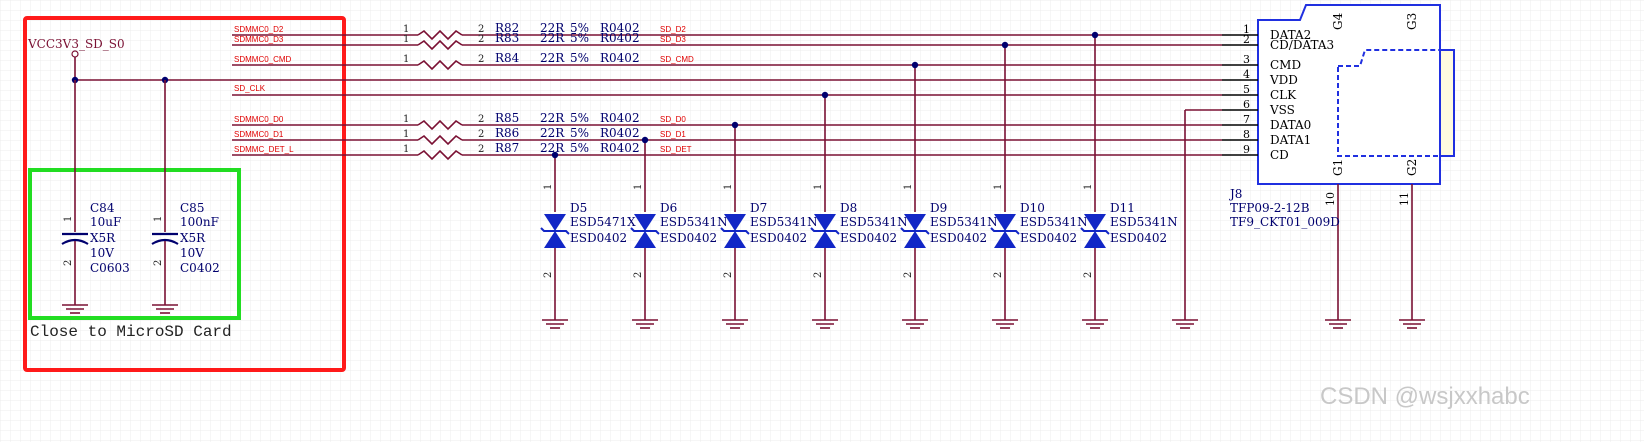 This screenshot has height=447, width=1644. Describe the element at coordinates (507, 58) in the screenshot. I see `resistor-ref: R84` at that location.